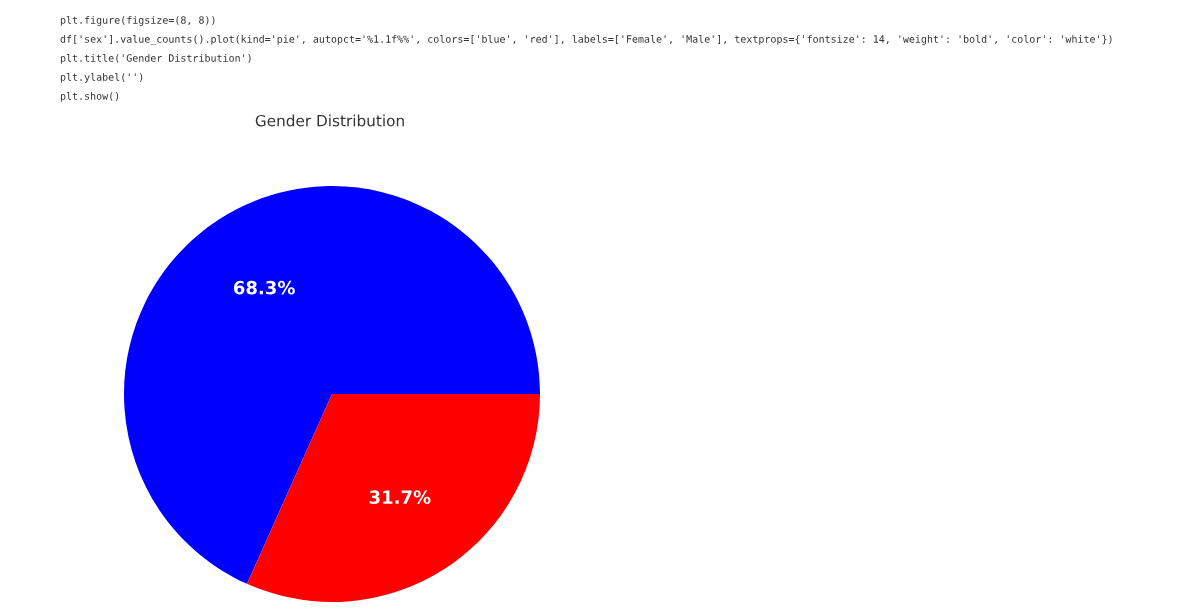 The image size is (1188, 616). I want to click on data-label: 68.3%, so click(264, 287).